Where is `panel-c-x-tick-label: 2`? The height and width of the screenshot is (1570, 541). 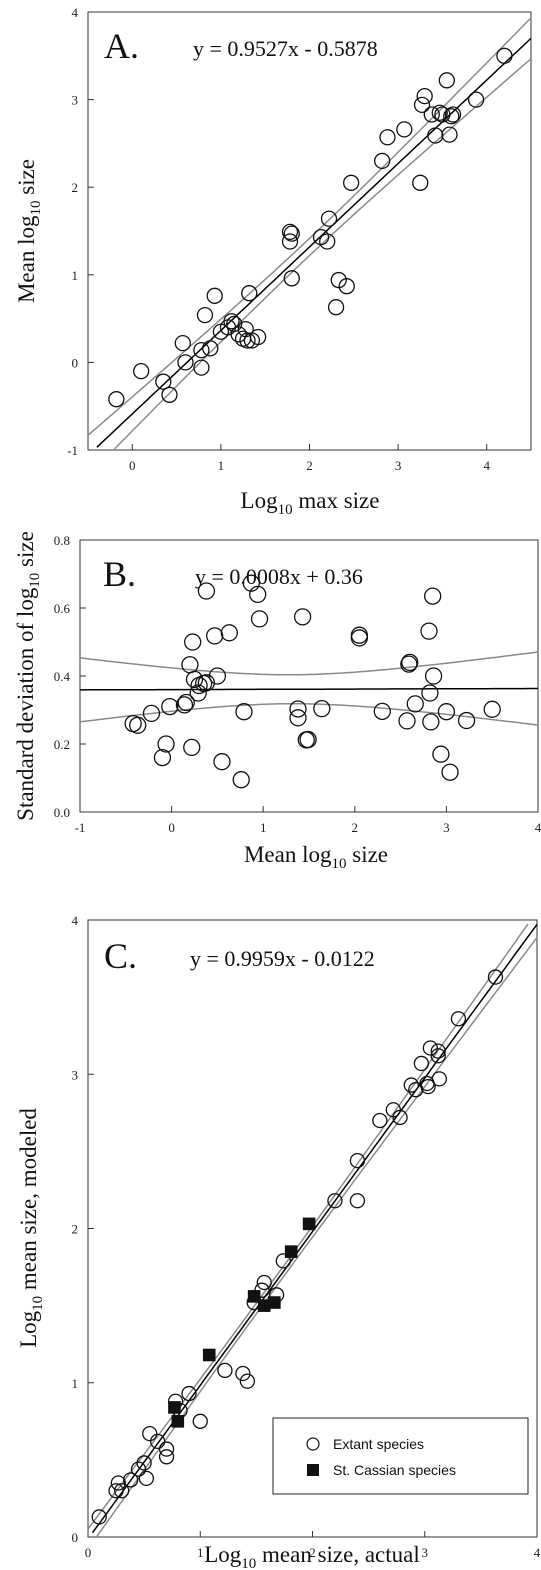
panel-c-x-tick-label: 2 is located at coordinates (312, 1552).